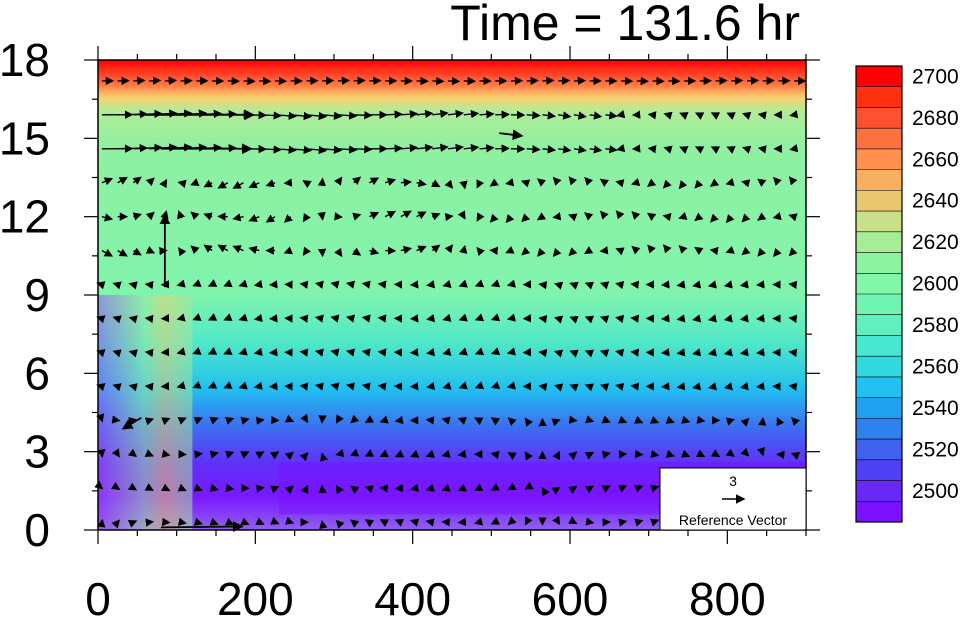  Describe the element at coordinates (412, 595) in the screenshot. I see `x-tick-label: 400` at that location.